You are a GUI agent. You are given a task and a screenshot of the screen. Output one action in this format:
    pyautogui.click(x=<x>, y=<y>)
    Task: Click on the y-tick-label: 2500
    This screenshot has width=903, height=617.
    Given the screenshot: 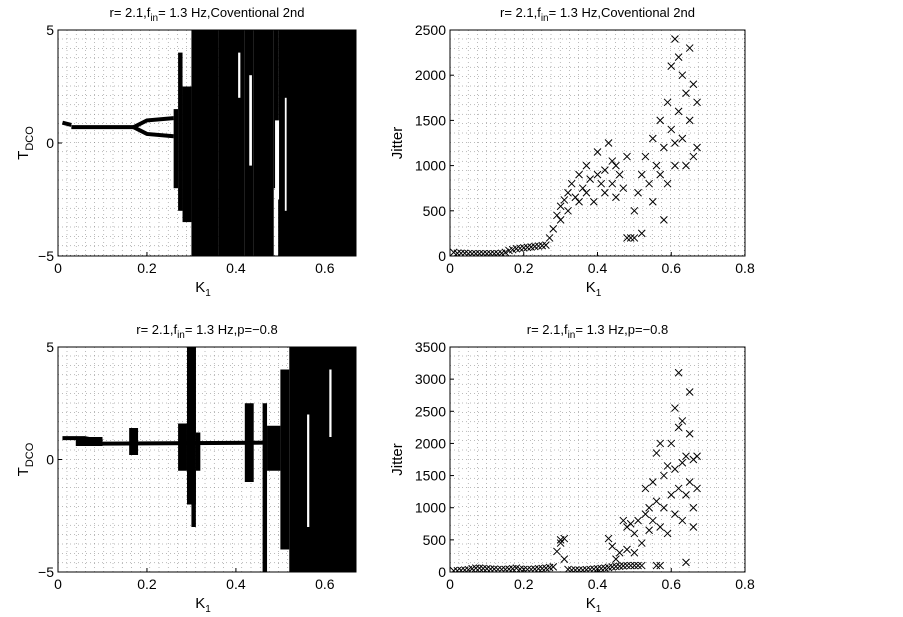 What is the action you would take?
    pyautogui.click(x=430, y=411)
    